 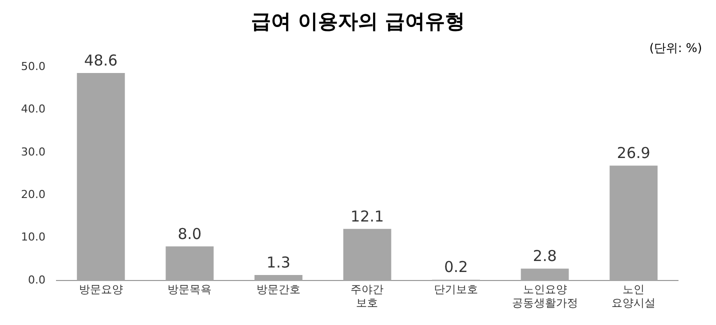 I want to click on x-tick-label: 주야간 보호, so click(x=367, y=296).